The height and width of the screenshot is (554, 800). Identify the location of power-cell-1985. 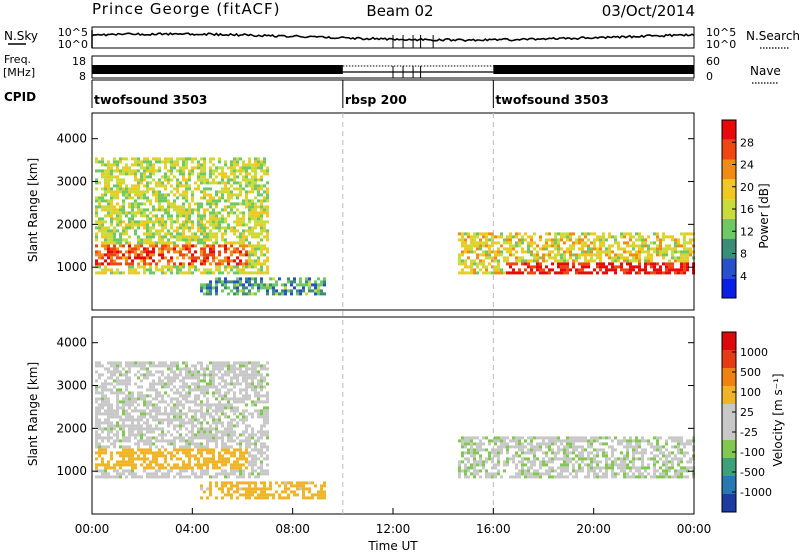
(579, 258).